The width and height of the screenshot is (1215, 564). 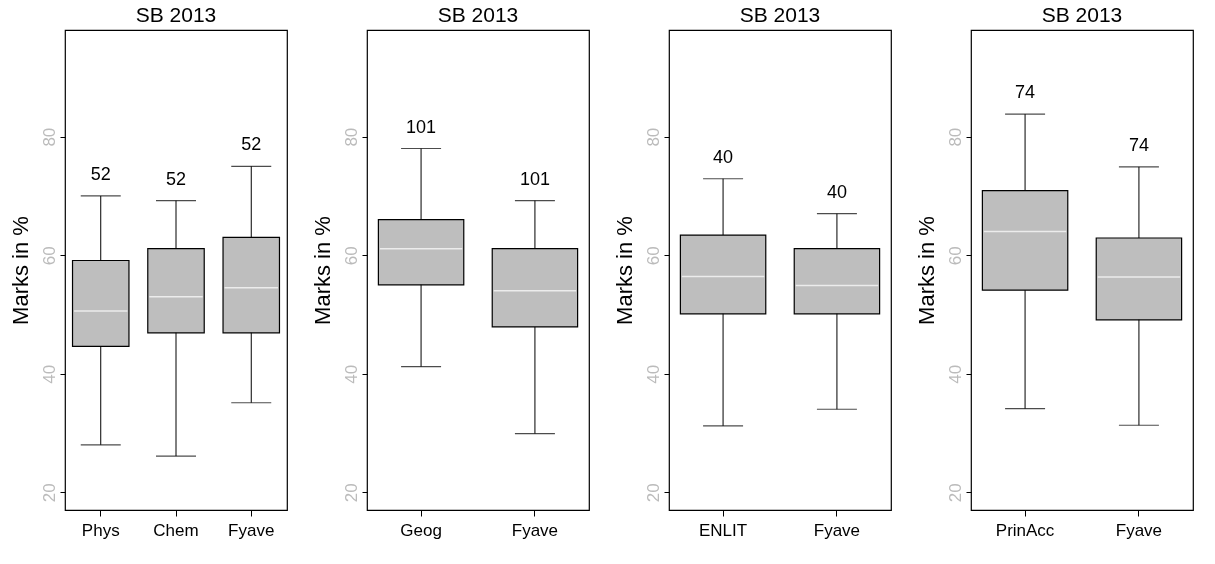 I want to click on x-tick-label: ENLIT, so click(x=723, y=530).